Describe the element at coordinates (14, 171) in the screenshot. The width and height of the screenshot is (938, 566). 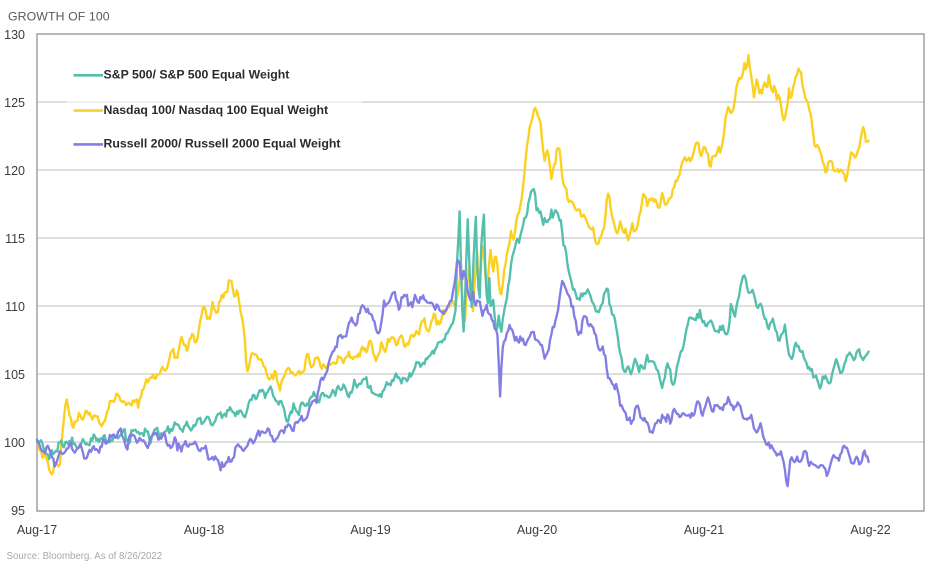
I see `svg-text: 120` at that location.